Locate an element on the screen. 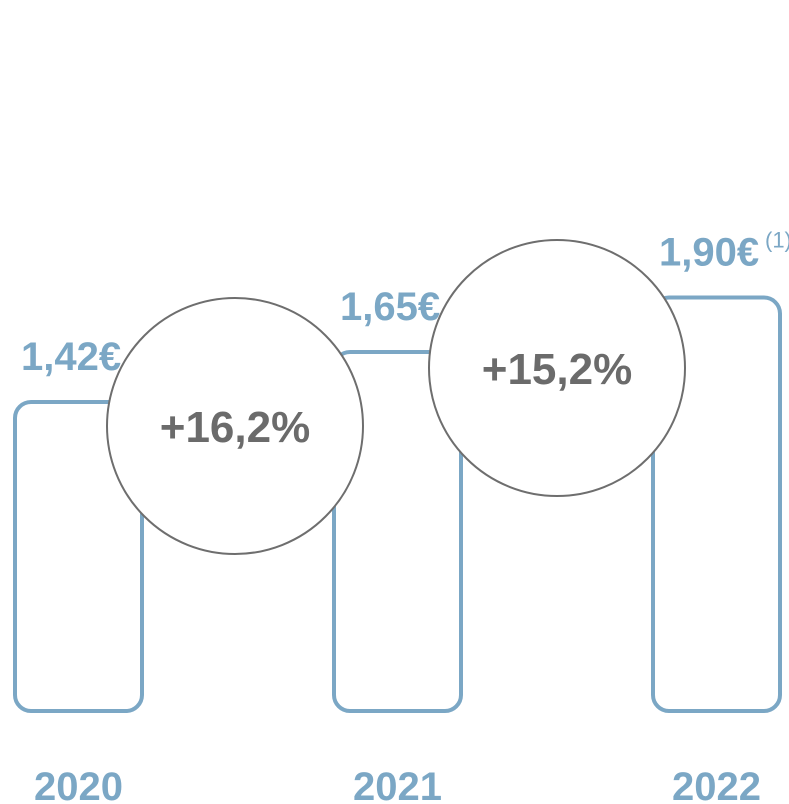 This screenshot has width=789, height=804. growth-label-2: +15,2% is located at coordinates (557, 369).